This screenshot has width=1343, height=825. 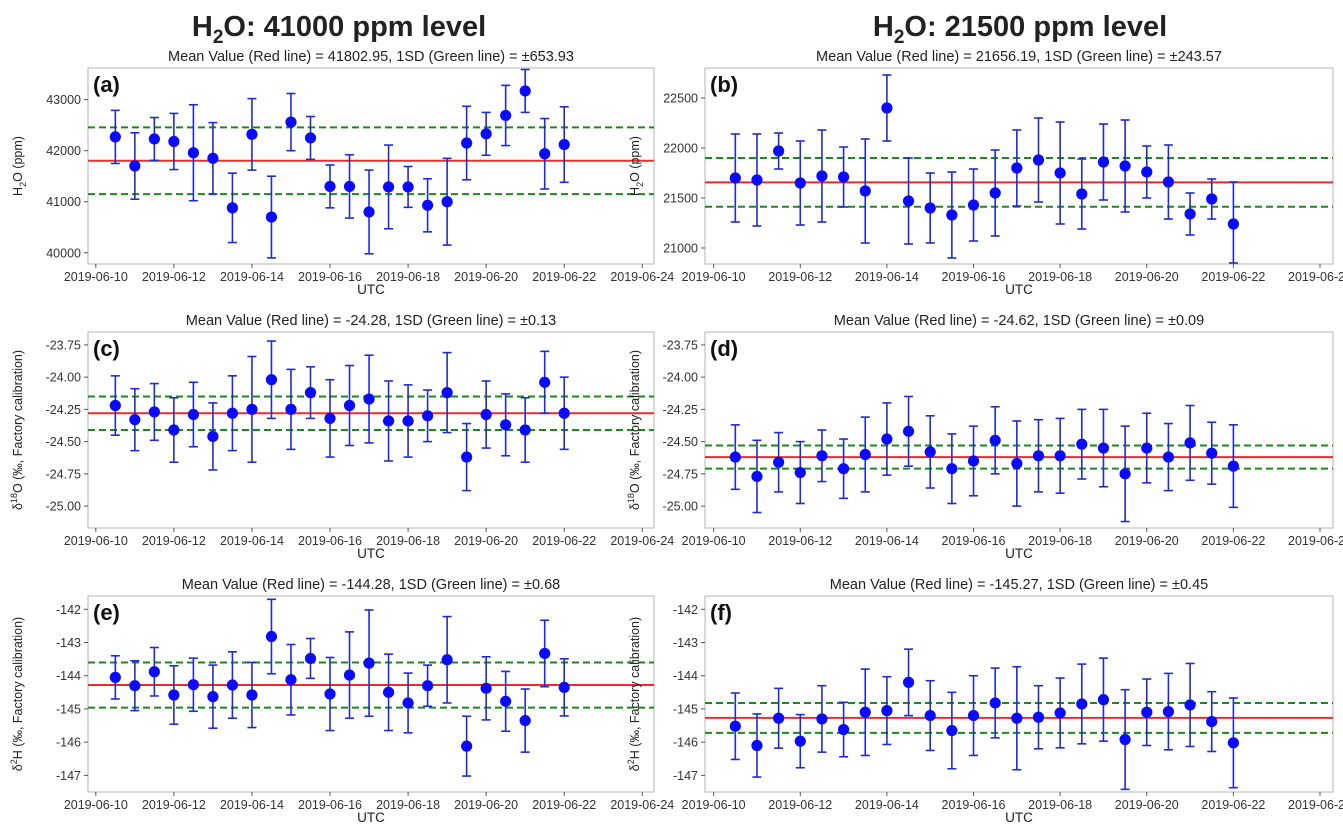 What do you see at coordinates (63, 151) in the screenshot?
I see `y-tick-label: 42000` at bounding box center [63, 151].